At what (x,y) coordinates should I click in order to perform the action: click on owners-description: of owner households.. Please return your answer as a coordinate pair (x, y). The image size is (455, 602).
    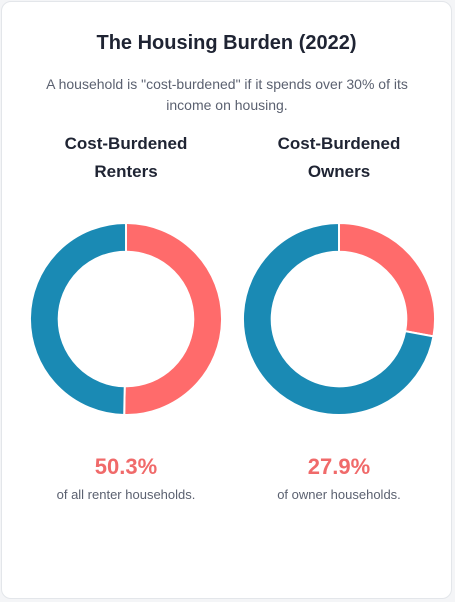
    Looking at the image, I should click on (339, 494).